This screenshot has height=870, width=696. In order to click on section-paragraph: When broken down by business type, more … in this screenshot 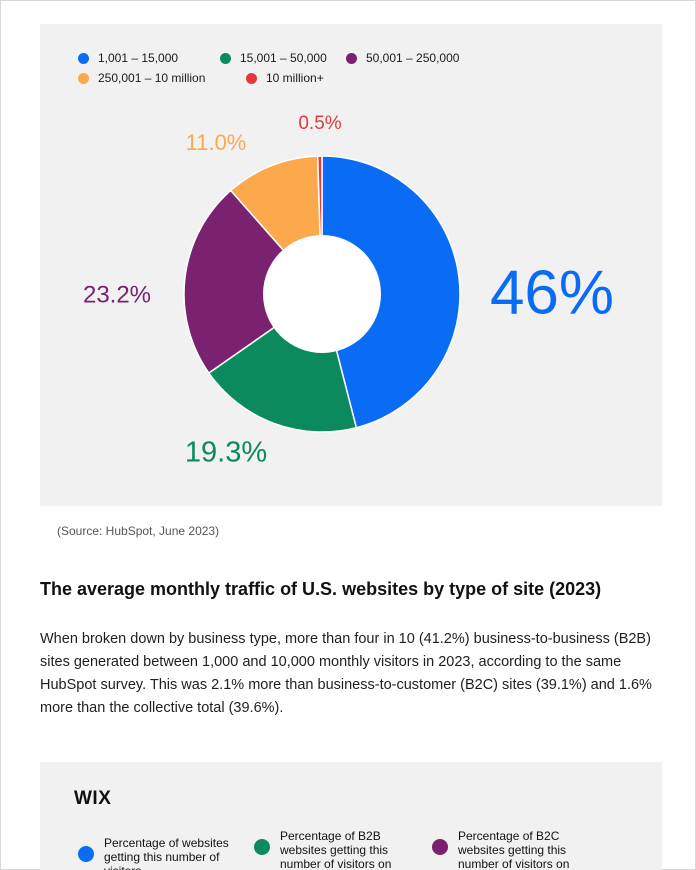, I will do `click(346, 673)`.